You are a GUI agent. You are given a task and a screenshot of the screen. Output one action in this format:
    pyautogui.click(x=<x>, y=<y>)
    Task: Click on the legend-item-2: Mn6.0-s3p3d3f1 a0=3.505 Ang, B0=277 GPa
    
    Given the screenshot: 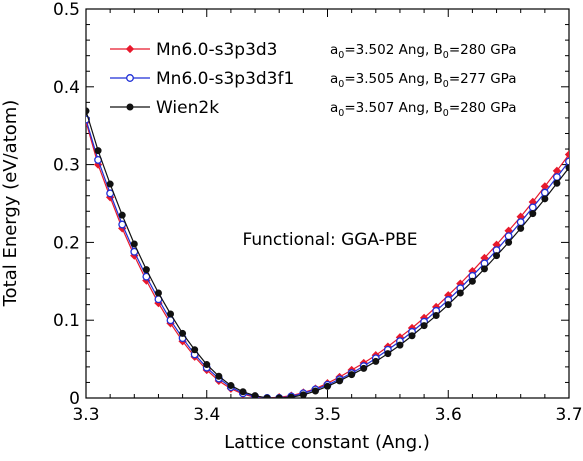 What is the action you would take?
    pyautogui.click(x=313, y=79)
    